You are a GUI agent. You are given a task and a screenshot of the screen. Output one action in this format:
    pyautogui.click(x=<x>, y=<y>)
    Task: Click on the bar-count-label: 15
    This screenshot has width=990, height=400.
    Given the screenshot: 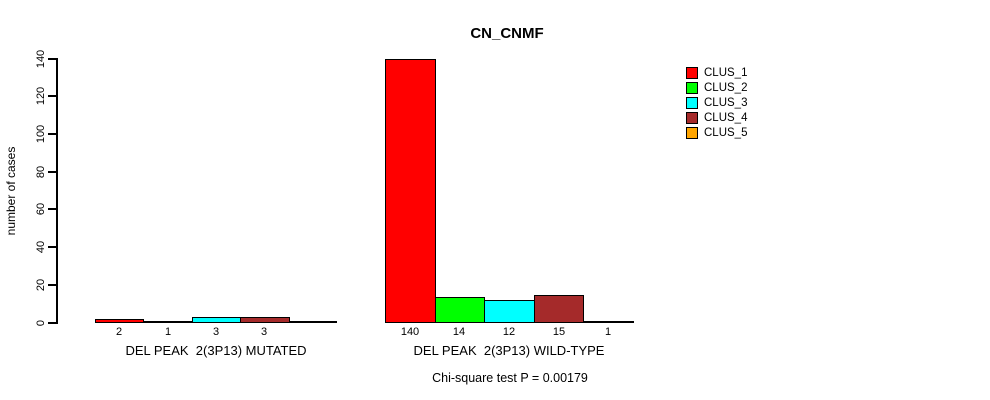 What is the action you would take?
    pyautogui.click(x=559, y=332)
    